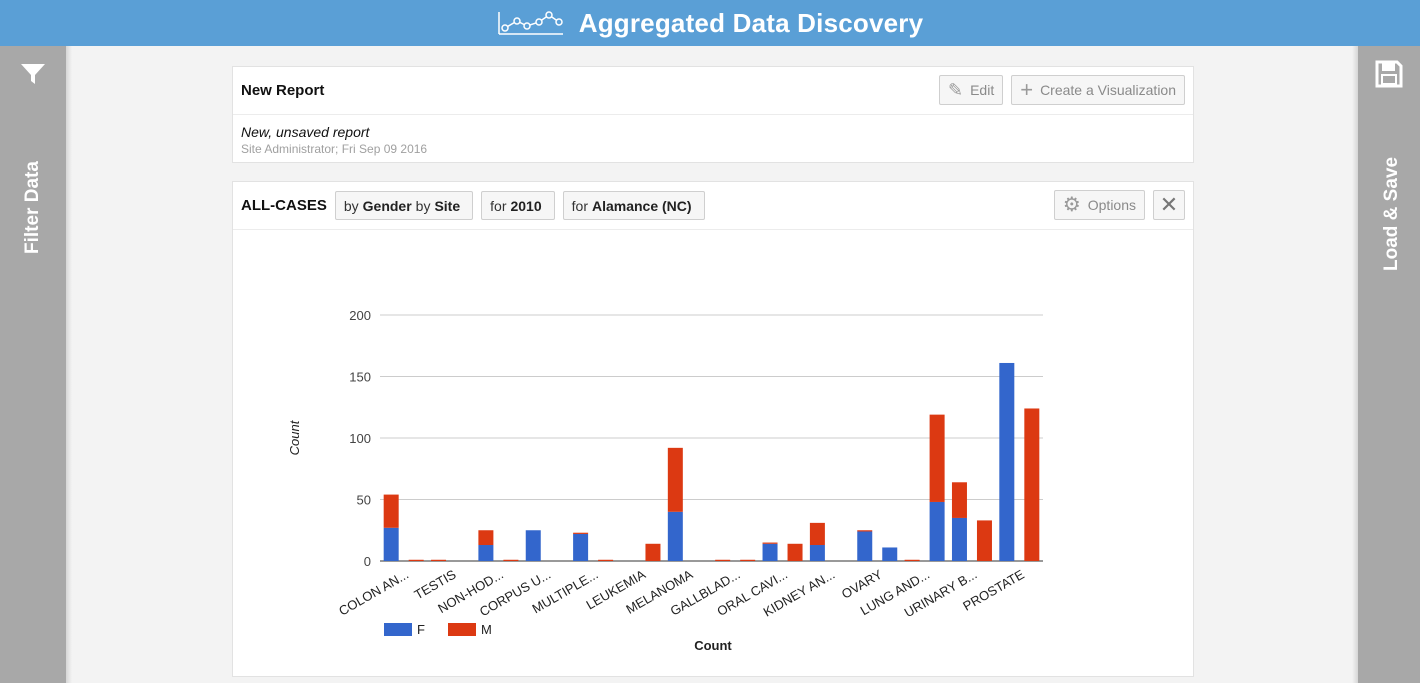 The height and width of the screenshot is (683, 1420). Describe the element at coordinates (305, 132) in the screenshot. I see `report-subtitle: New, unsaved report` at that location.